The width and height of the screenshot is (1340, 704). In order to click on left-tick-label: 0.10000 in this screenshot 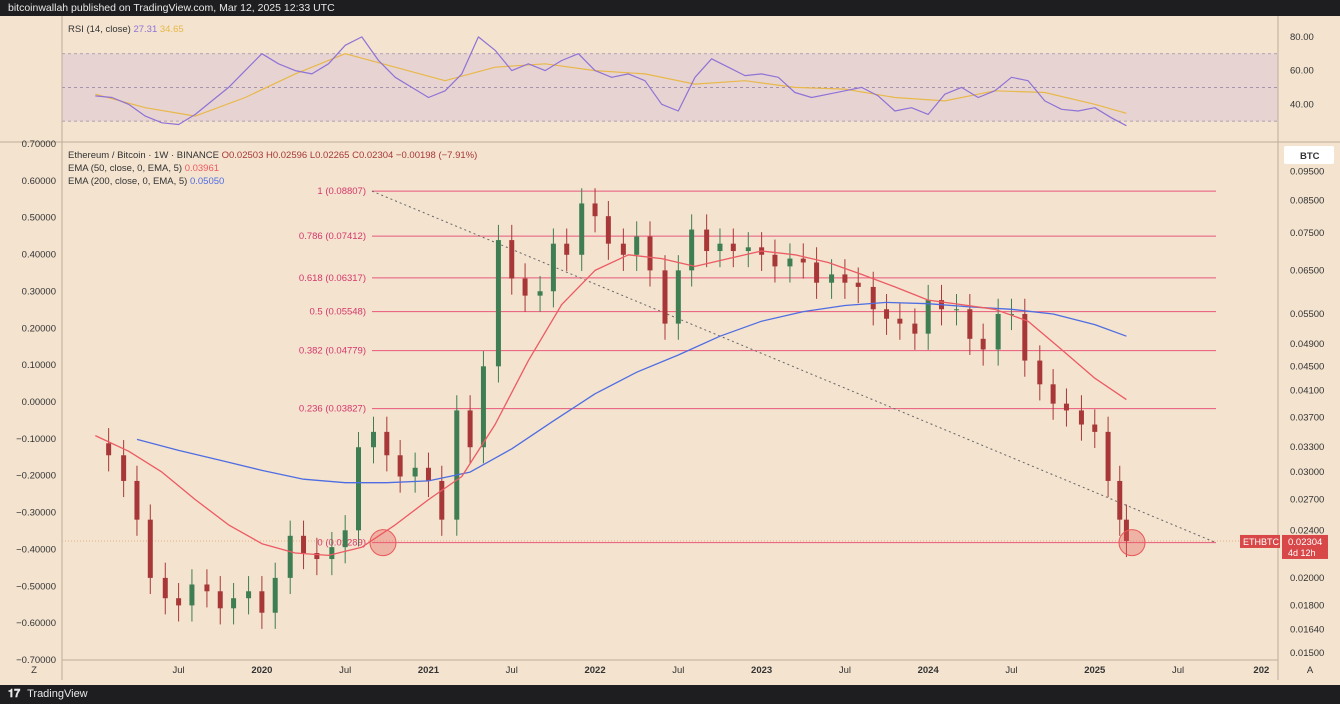, I will do `click(39, 365)`.